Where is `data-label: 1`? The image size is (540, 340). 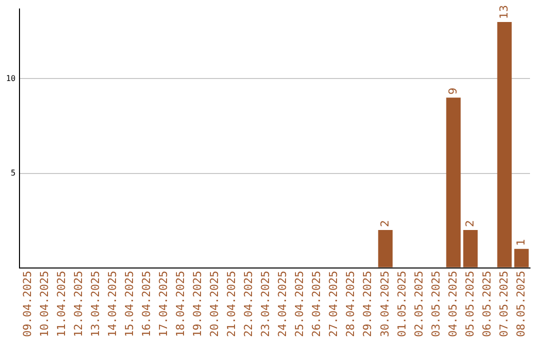 data-label: 1 is located at coordinates (521, 242).